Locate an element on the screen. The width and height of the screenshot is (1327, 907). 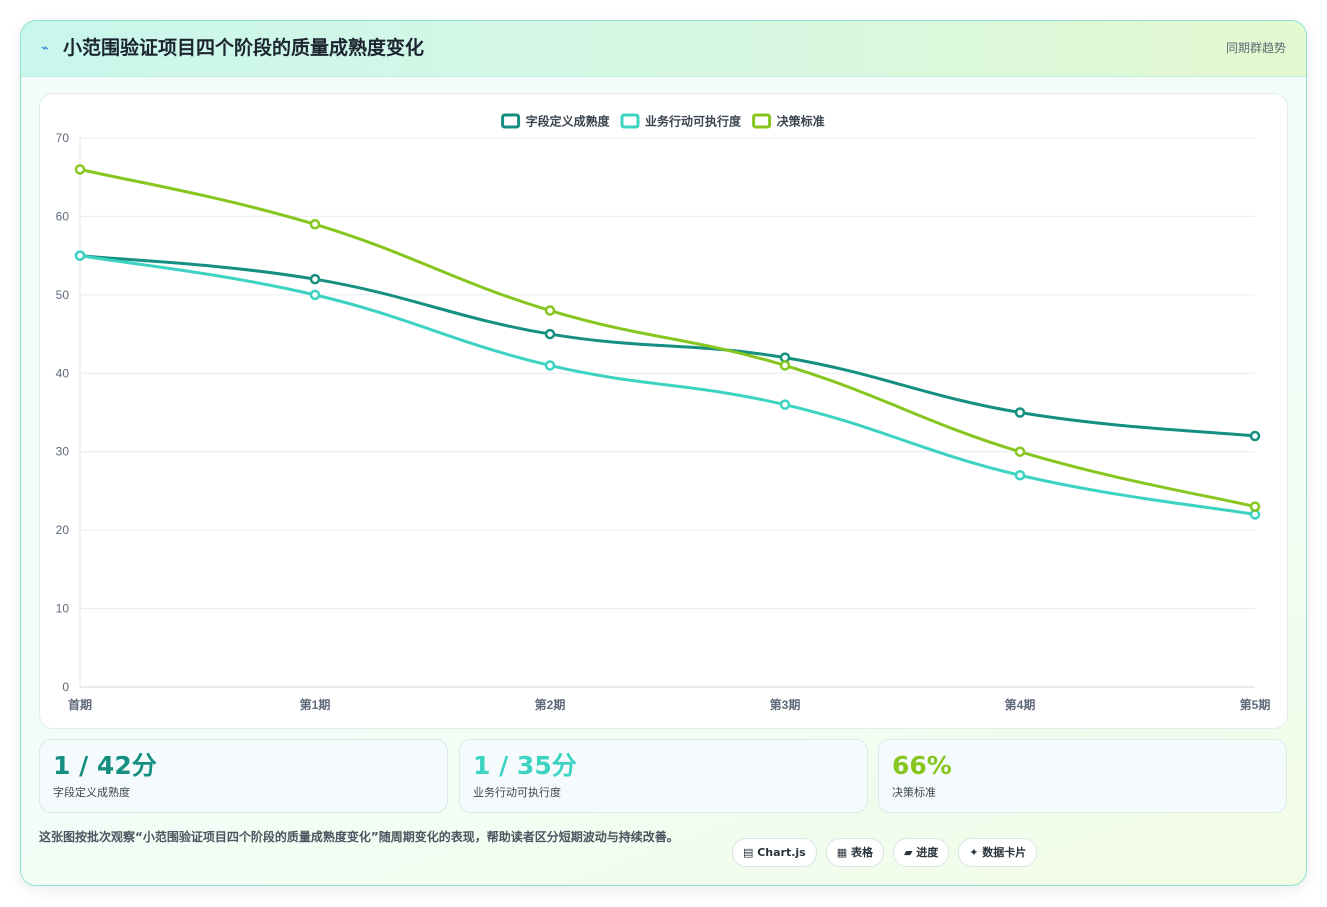
card-header: ⌁ 小范围验证项目四个阶段的质量成熟度变化 同期群趋势 is located at coordinates (663, 49).